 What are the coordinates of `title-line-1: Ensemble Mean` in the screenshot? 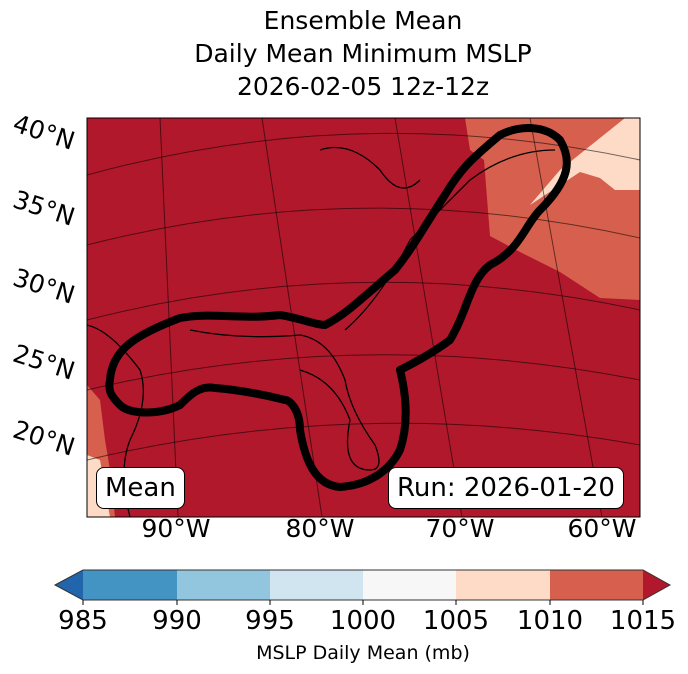 It's located at (363, 20).